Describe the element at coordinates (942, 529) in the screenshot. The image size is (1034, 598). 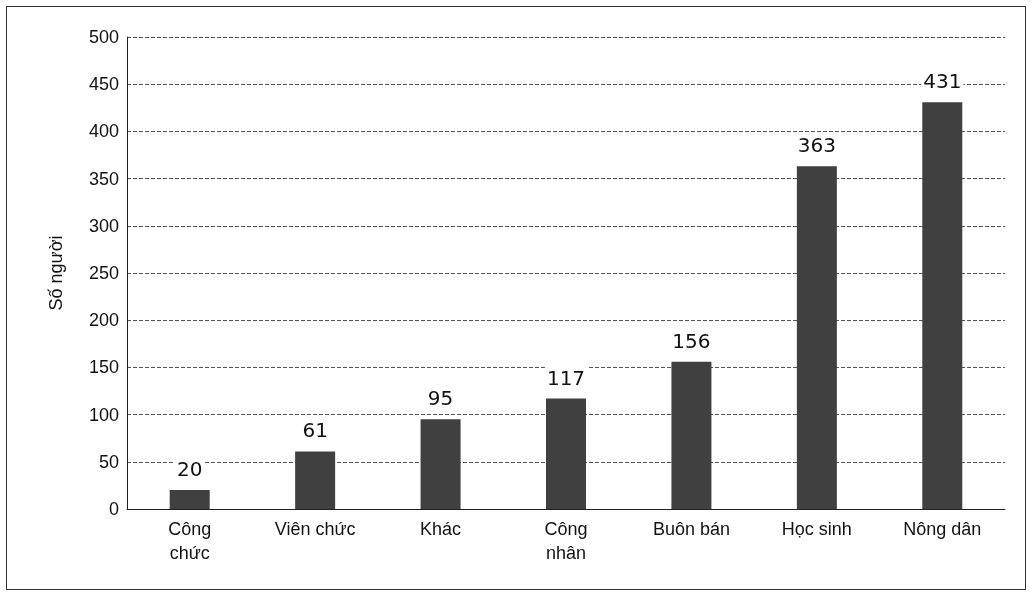
I see `x-tick-label: Nông dân` at that location.